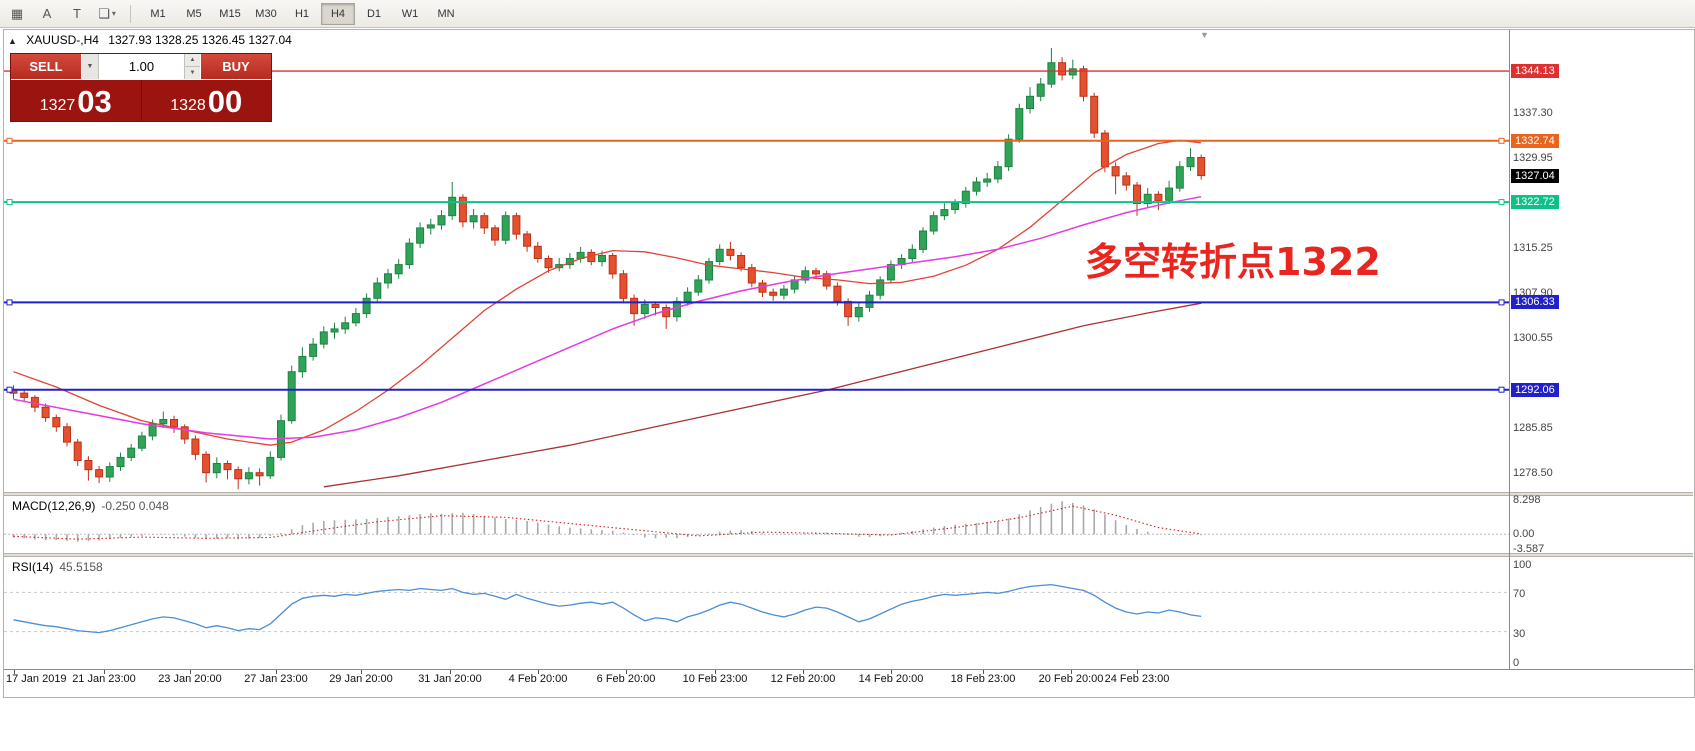 The width and height of the screenshot is (1695, 751). What do you see at coordinates (1522, 565) in the screenshot?
I see `rsi-axis-tick: 100` at bounding box center [1522, 565].